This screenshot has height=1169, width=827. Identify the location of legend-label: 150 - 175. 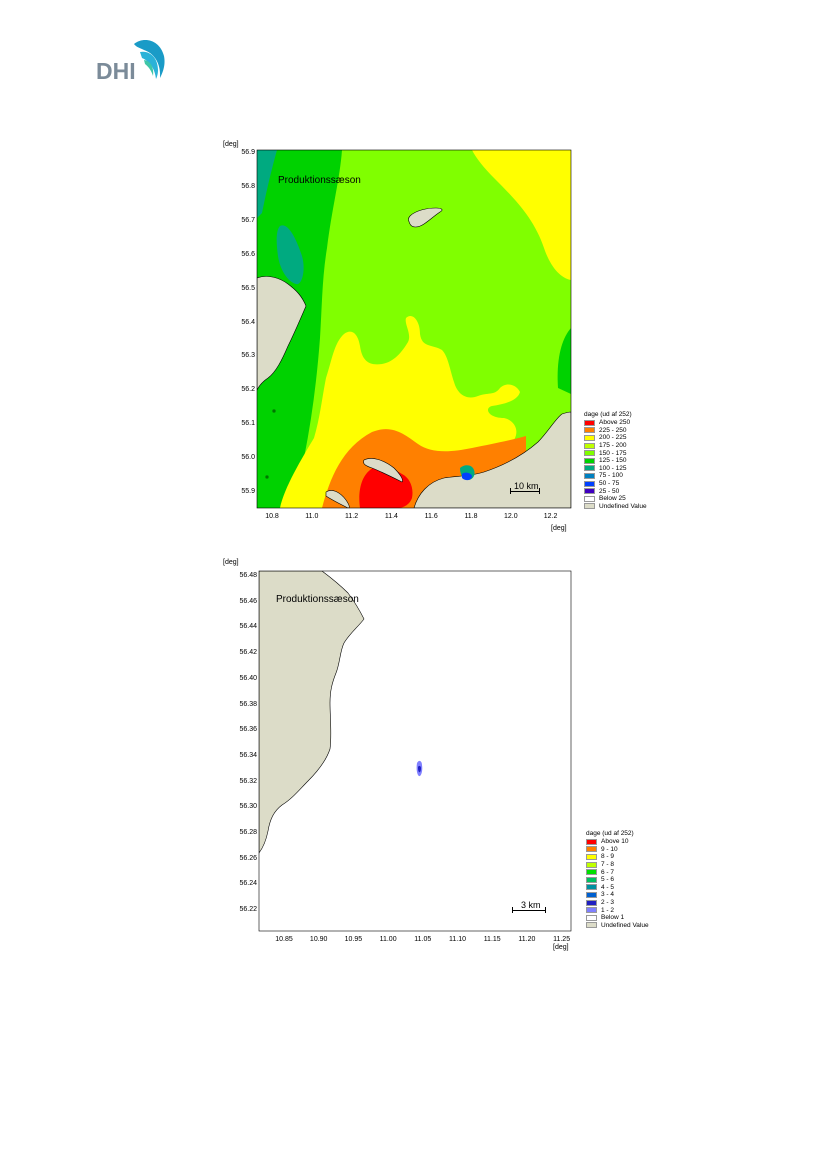
(613, 453).